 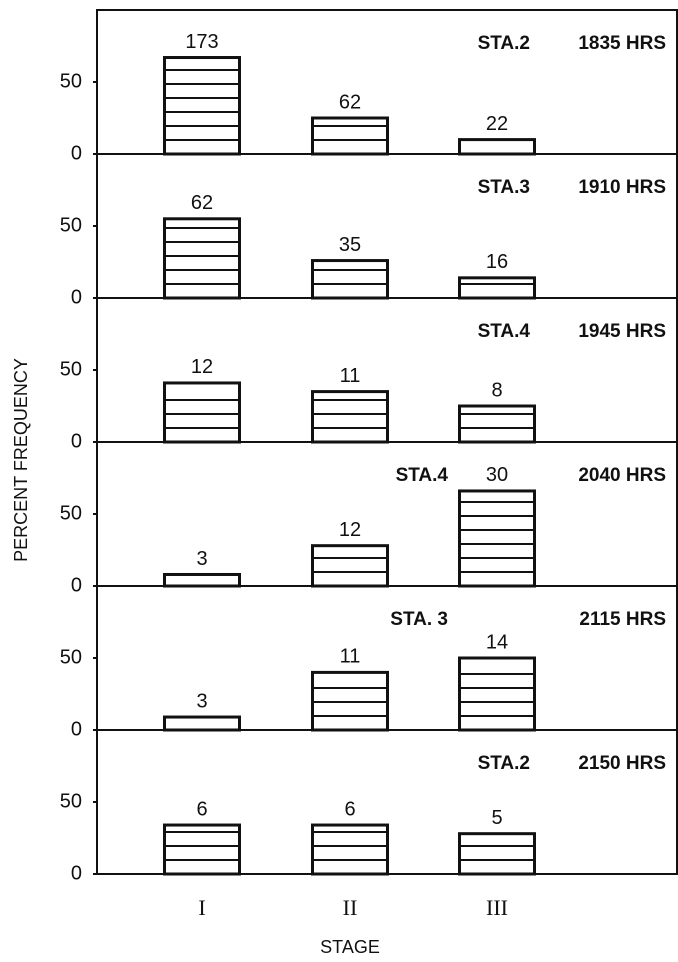 I want to click on count-label: 8, so click(x=496, y=390).